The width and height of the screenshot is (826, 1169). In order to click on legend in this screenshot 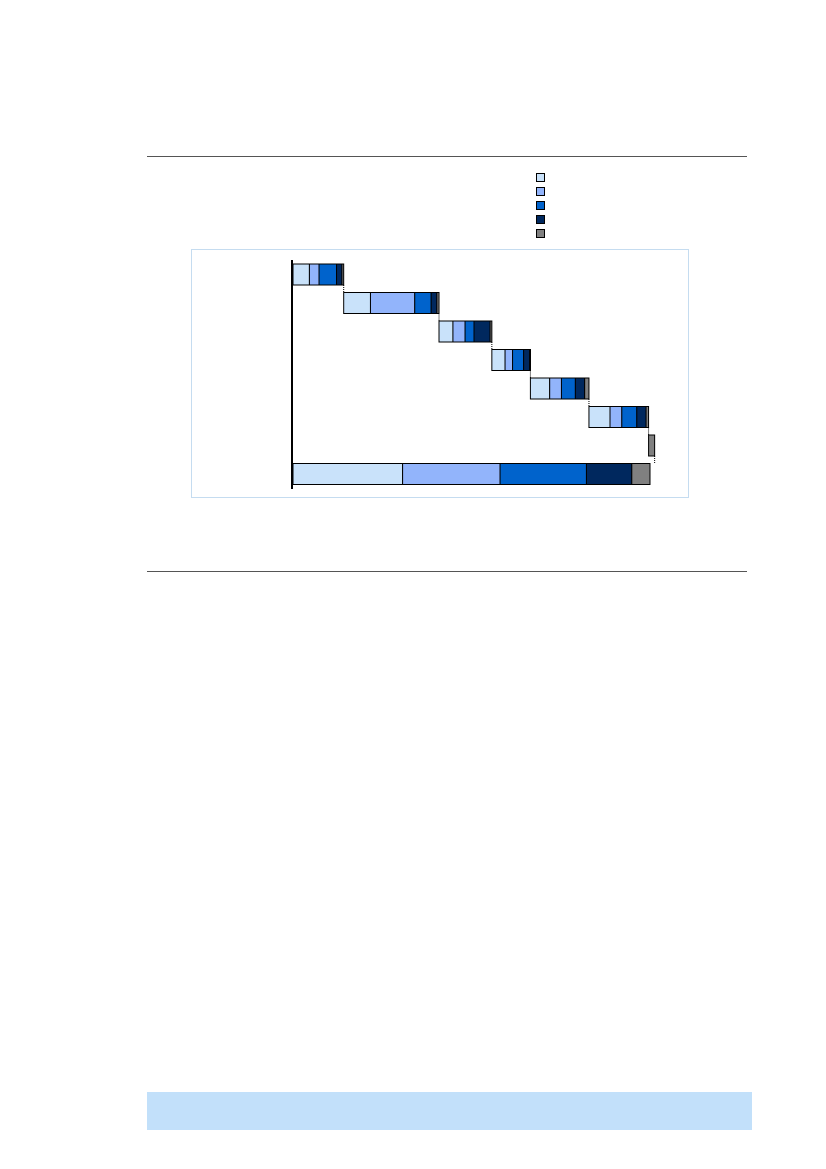, I will do `click(540, 208)`.